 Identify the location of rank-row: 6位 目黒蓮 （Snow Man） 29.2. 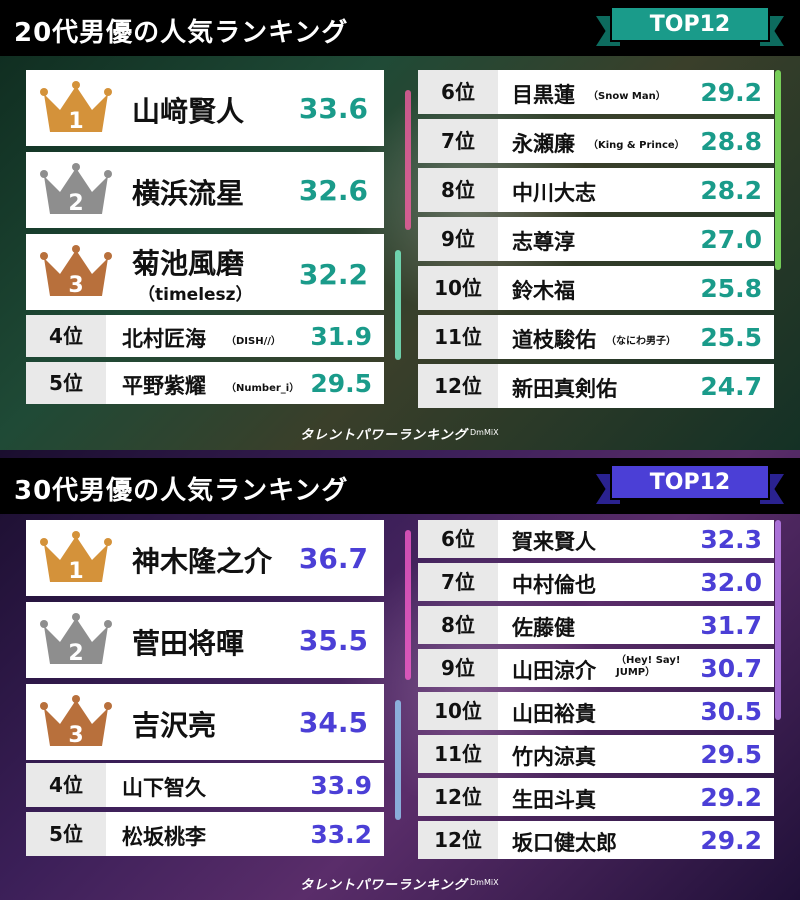
(596, 92).